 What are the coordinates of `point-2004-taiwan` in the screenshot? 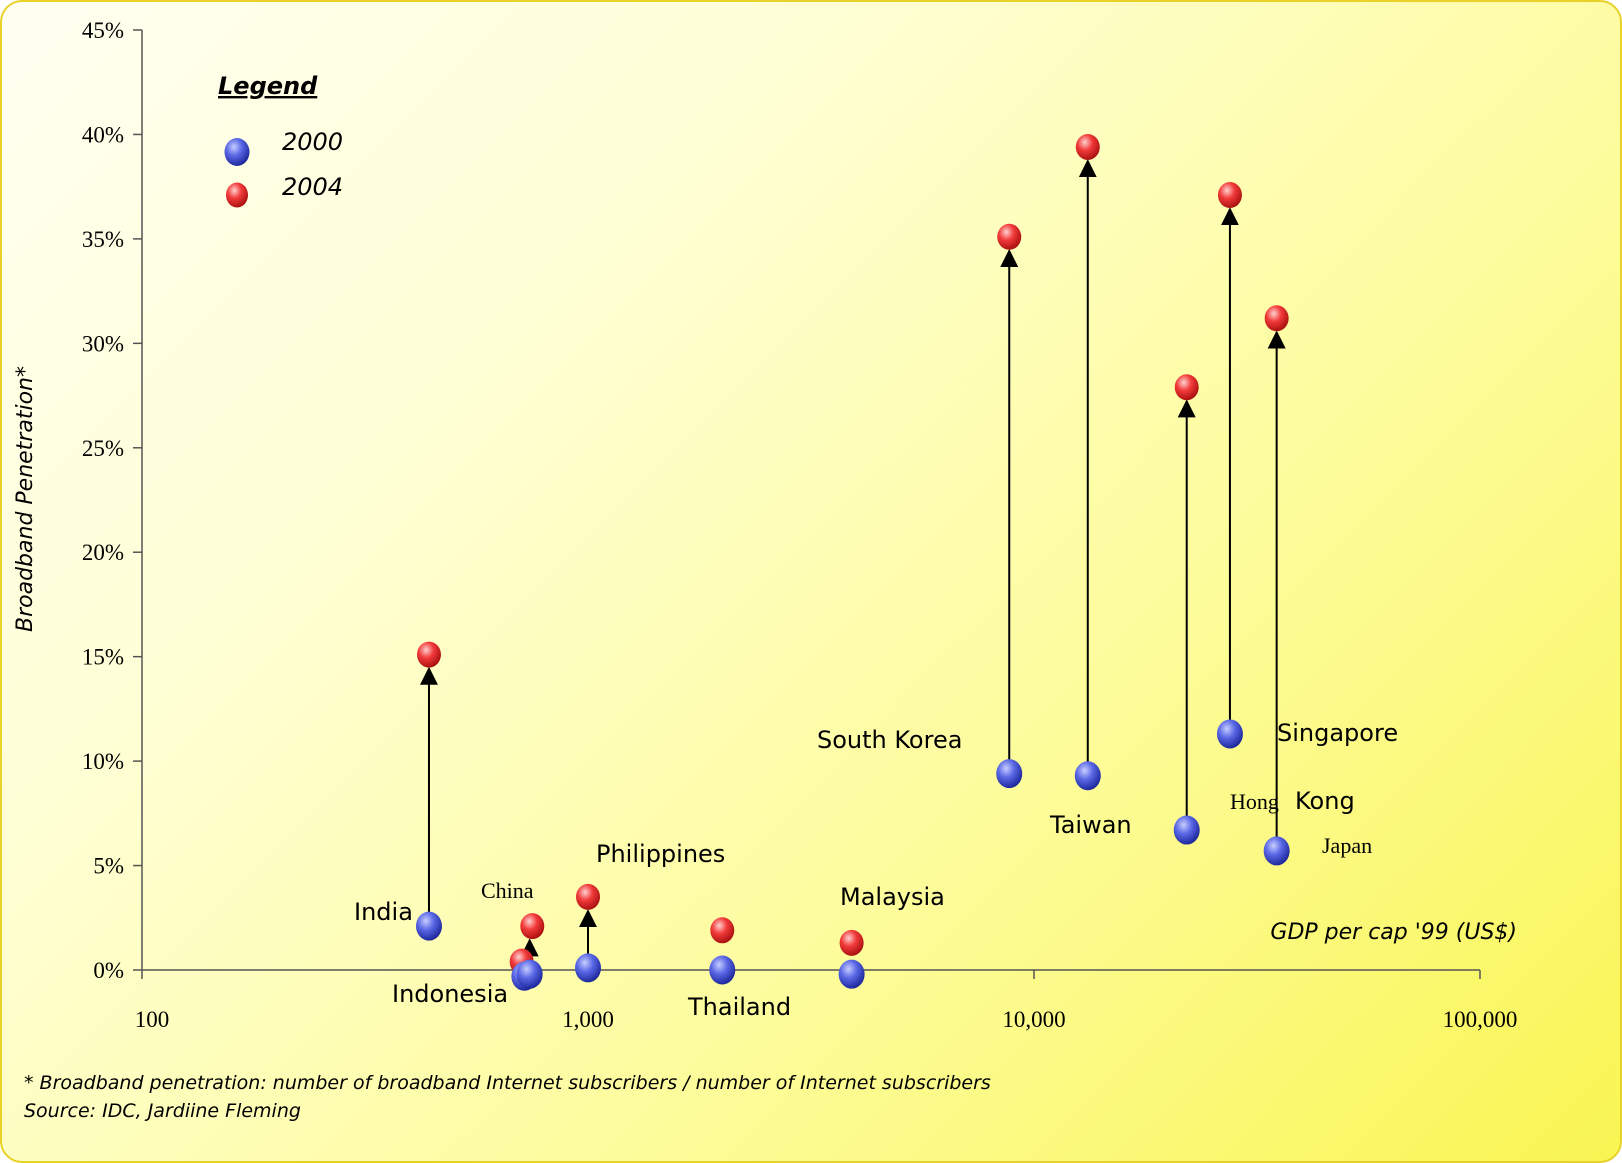 It's located at (1087, 146).